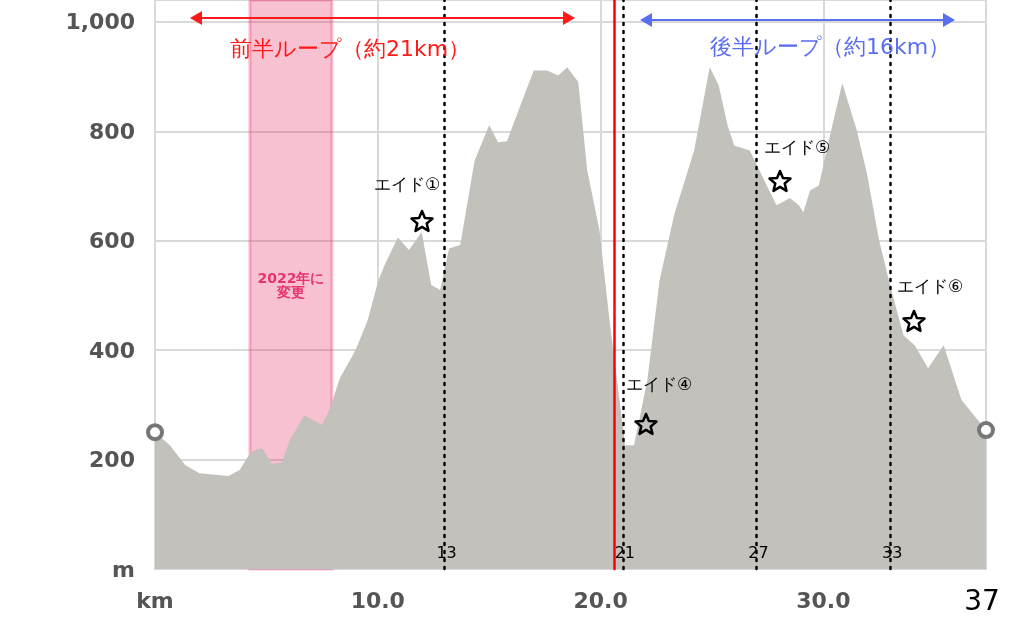  What do you see at coordinates (112, 350) in the screenshot?
I see `y-tick-label: 400` at bounding box center [112, 350].